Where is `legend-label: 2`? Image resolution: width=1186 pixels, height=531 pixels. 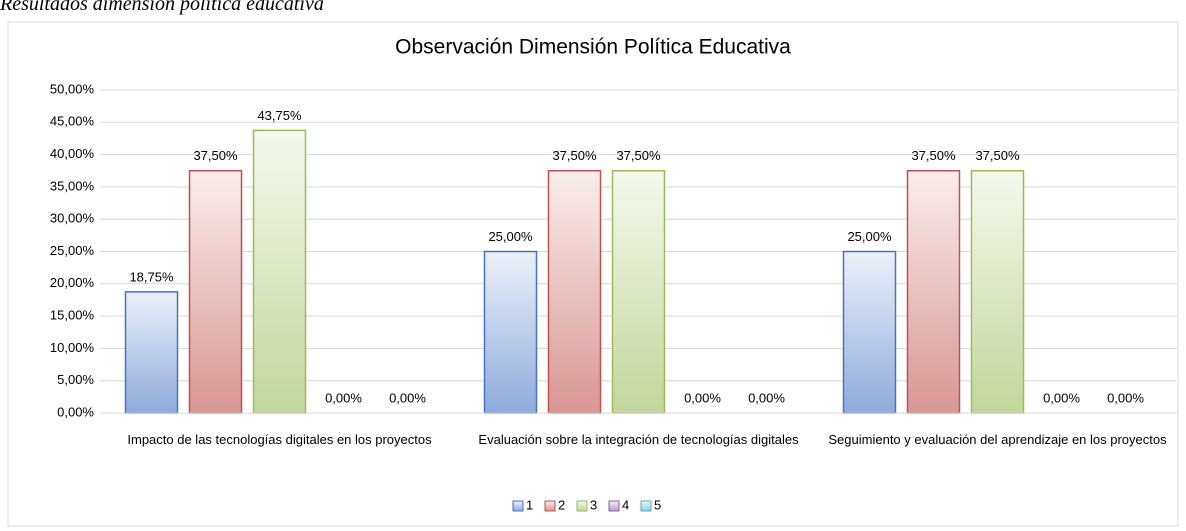
legend-label: 2 is located at coordinates (561, 504).